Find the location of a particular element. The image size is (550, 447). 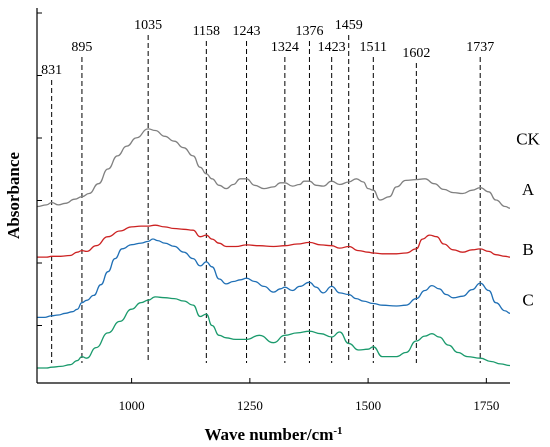

x-tick-label: 1750 is located at coordinates (486, 405).